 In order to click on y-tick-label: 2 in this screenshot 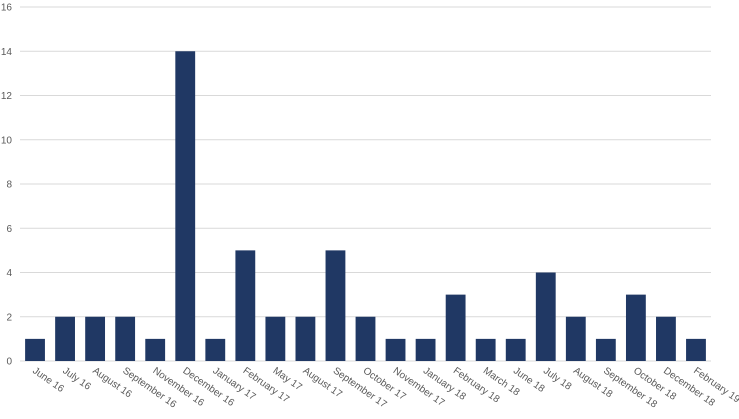, I will do `click(9, 317)`.